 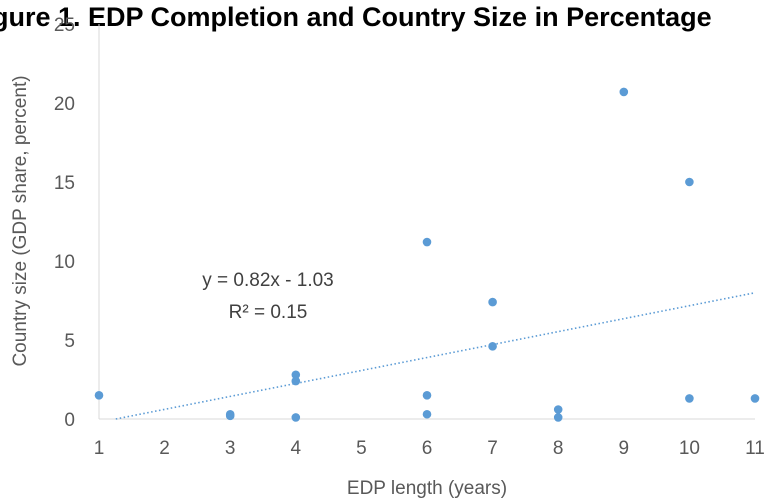 I want to click on y-axis-label: Country size (GDP share, percent), so click(x=20, y=220).